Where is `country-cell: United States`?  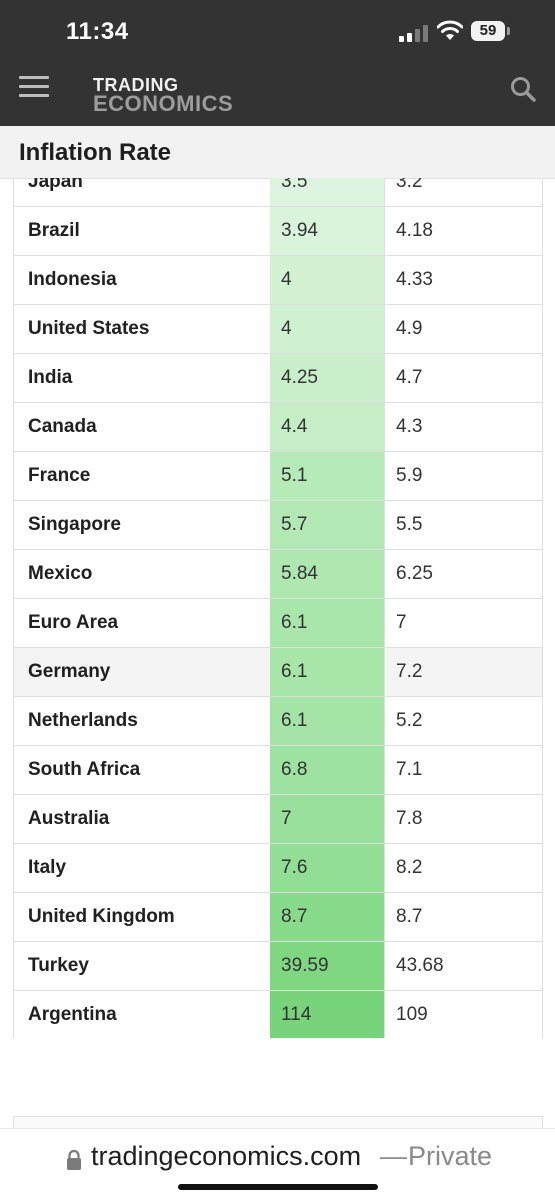 country-cell: United States is located at coordinates (89, 328).